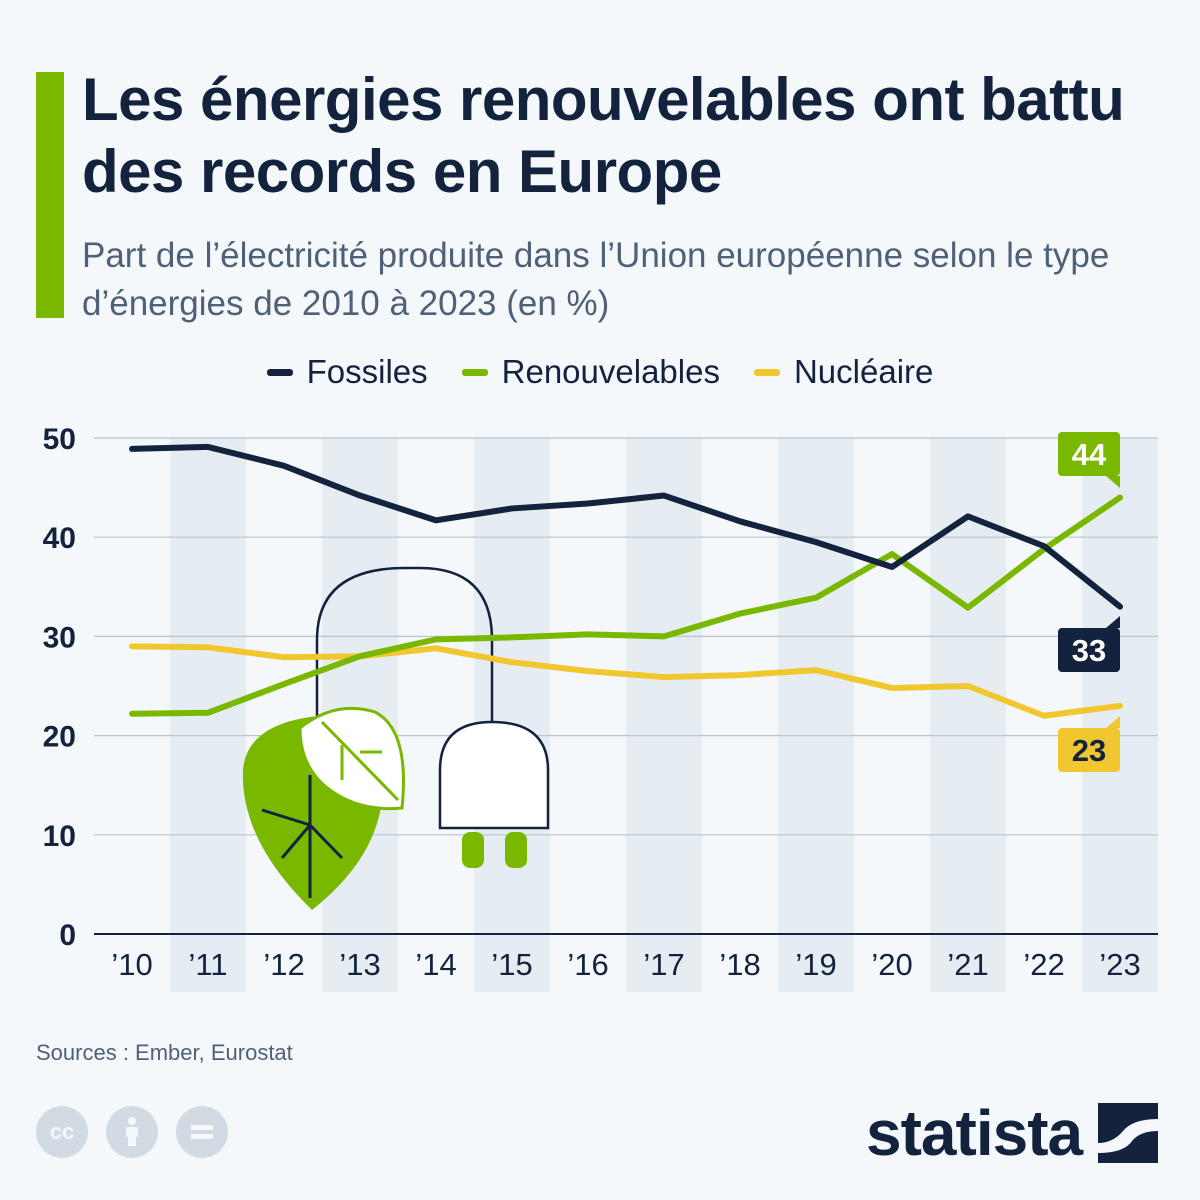  What do you see at coordinates (435, 964) in the screenshot?
I see `x-tick-label: ’14` at bounding box center [435, 964].